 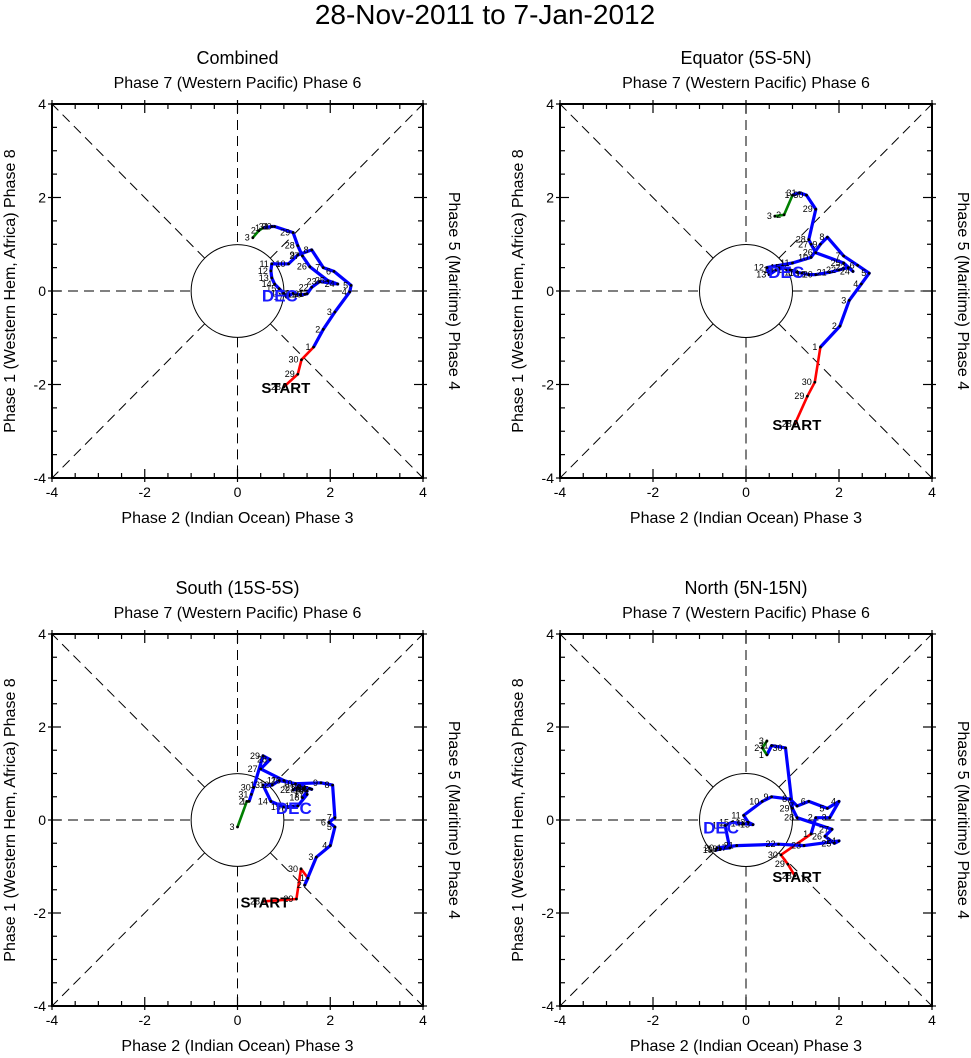 What do you see at coordinates (345, 285) in the screenshot?
I see `day-label: 5` at bounding box center [345, 285].